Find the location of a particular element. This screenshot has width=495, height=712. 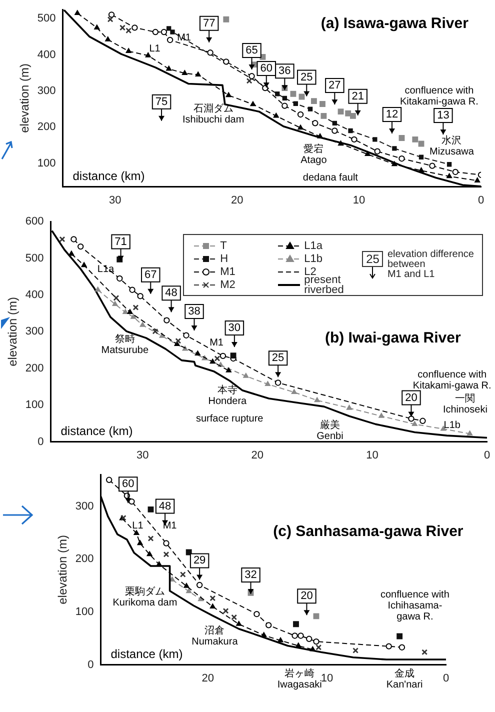

annotation: 27 is located at coordinates (334, 86).